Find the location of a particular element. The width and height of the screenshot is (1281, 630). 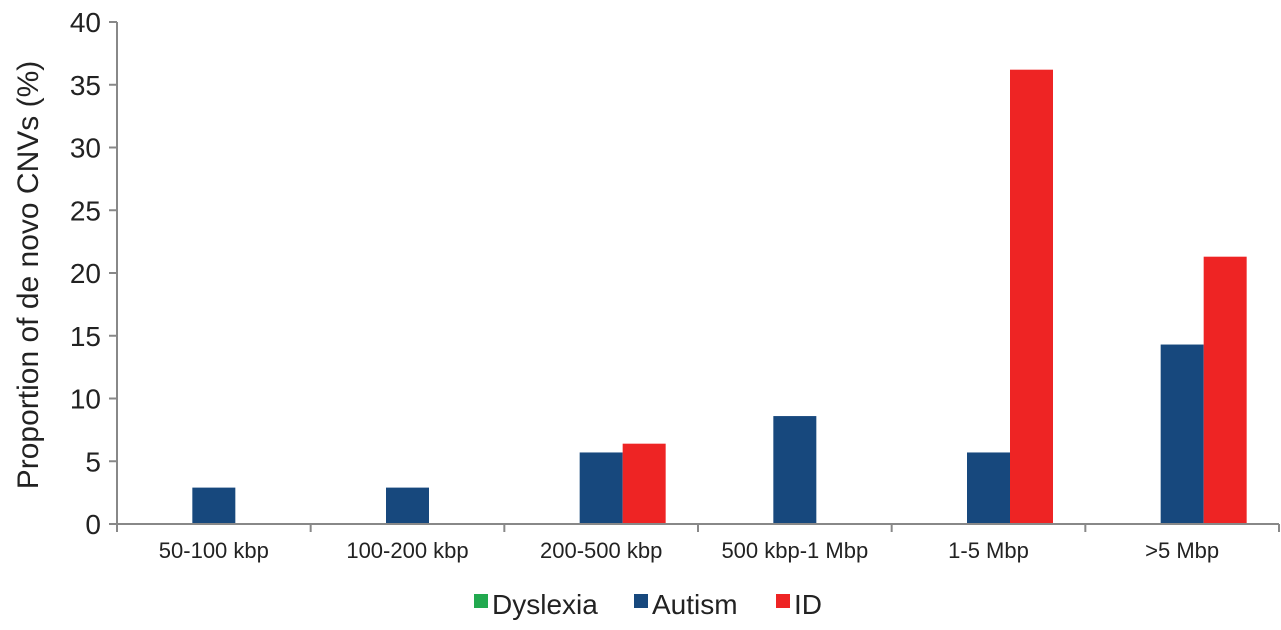

y-tick-label: 0 is located at coordinates (93, 524).